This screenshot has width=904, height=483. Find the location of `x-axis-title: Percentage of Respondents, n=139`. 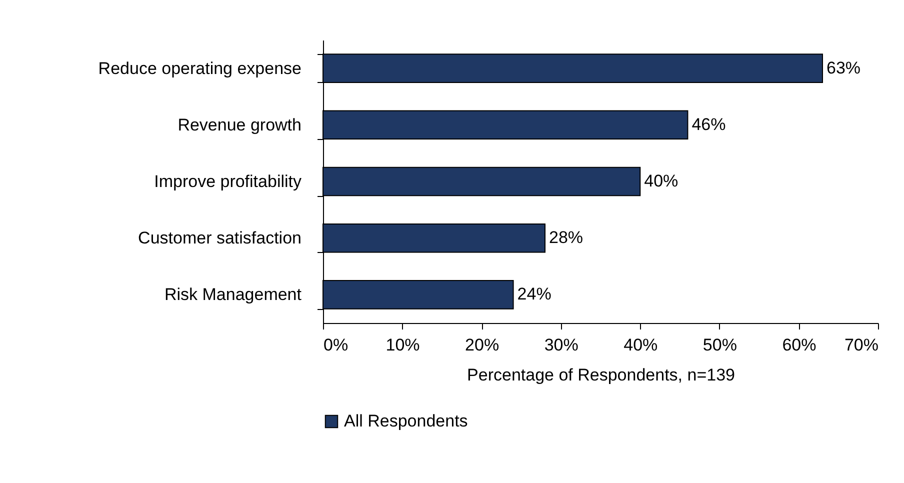

x-axis-title: Percentage of Respondents, n=139 is located at coordinates (601, 375).